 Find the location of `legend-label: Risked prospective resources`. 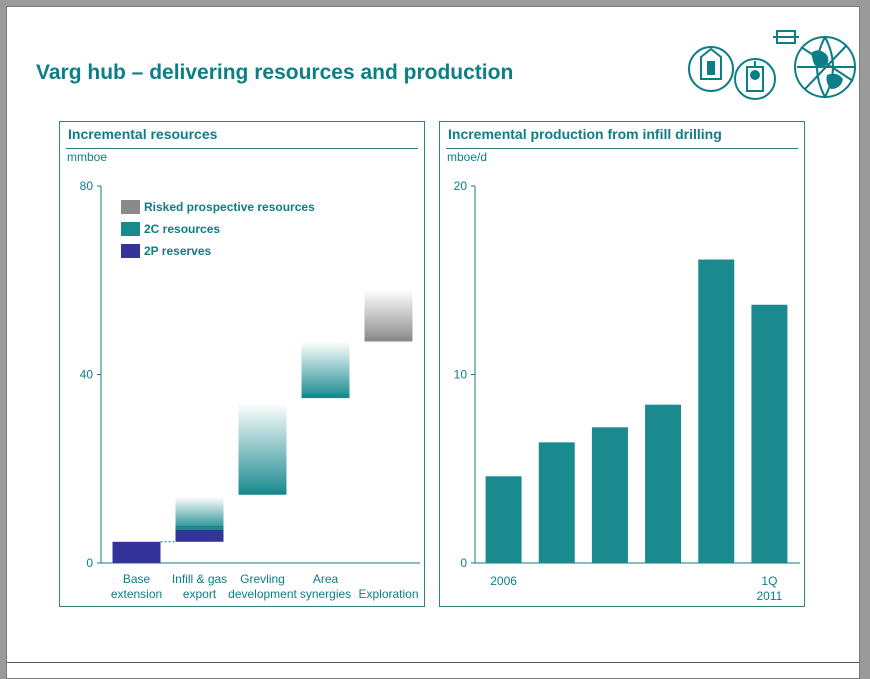

legend-label: Risked prospective resources is located at coordinates (229, 207).